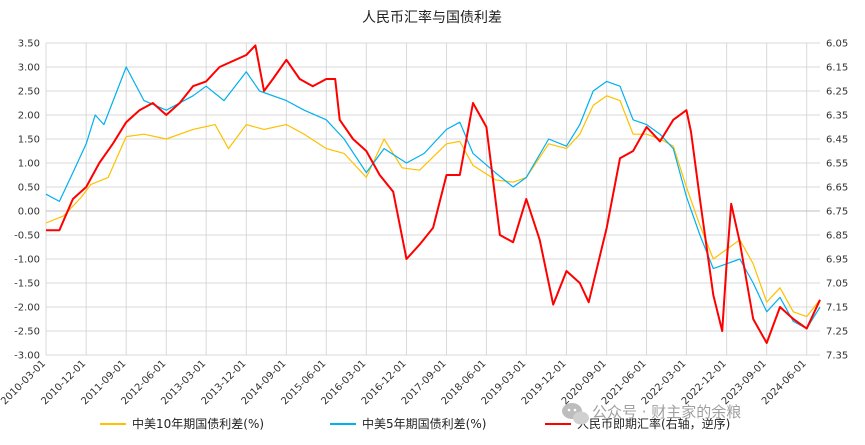 This screenshot has width=865, height=445. What do you see at coordinates (198, 423) in the screenshot?
I see `legend-label-0: 中美10年期国债利差(%)` at bounding box center [198, 423].